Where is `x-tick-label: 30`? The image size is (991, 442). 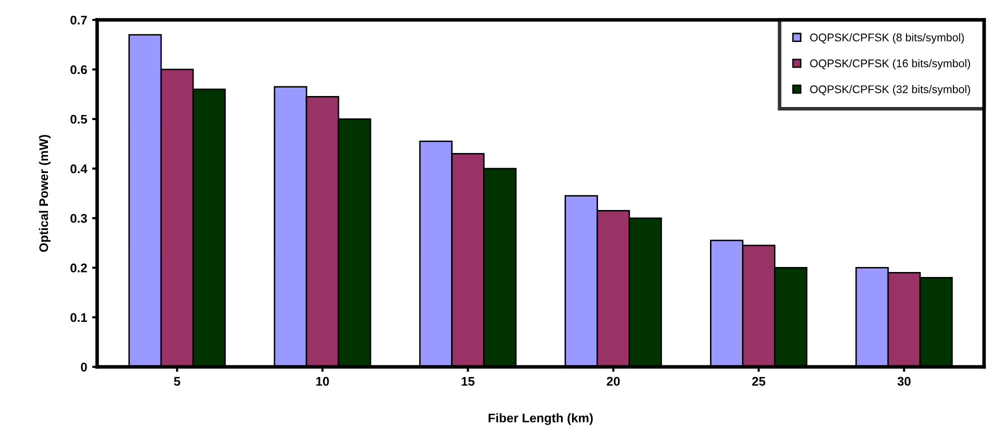 x-tick-label: 30 is located at coordinates (904, 381).